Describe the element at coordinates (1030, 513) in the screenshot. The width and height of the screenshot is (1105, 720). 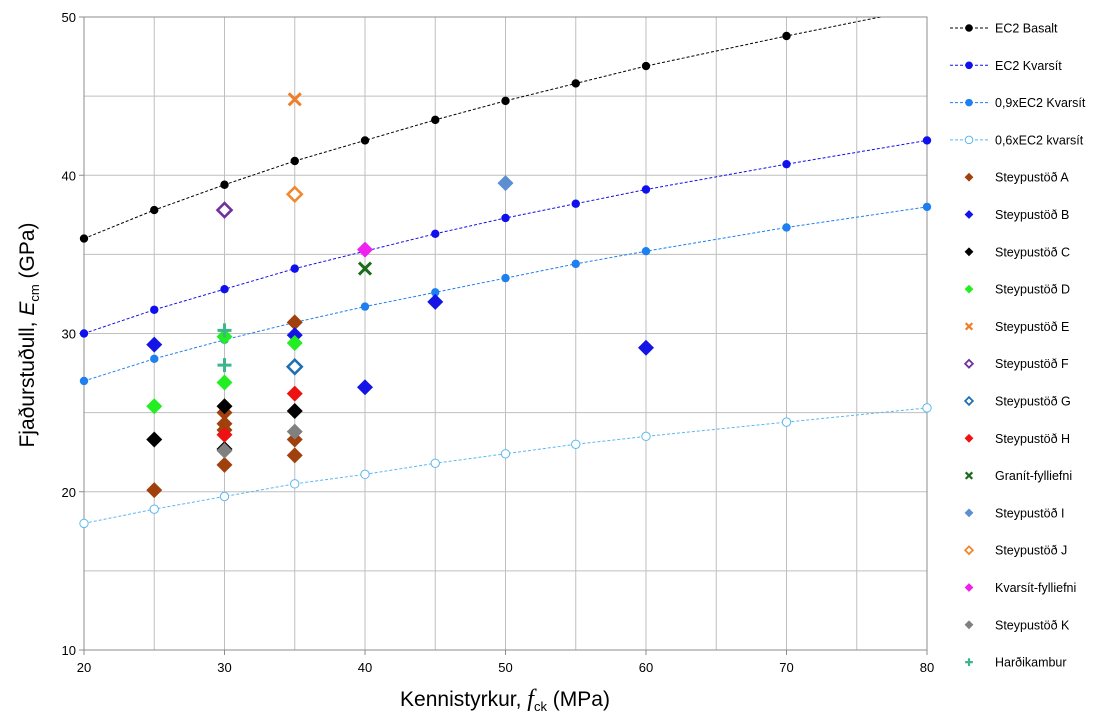
I see `legend-label: Steypustöð I` at that location.